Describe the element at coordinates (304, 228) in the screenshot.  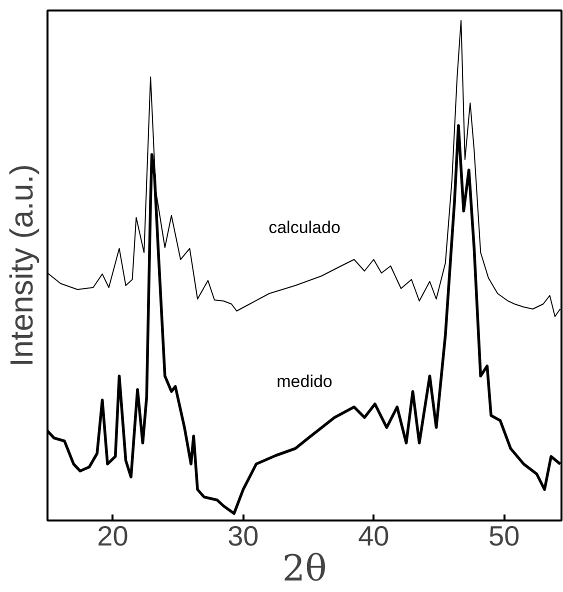
I see `series-label: calculado` at that location.